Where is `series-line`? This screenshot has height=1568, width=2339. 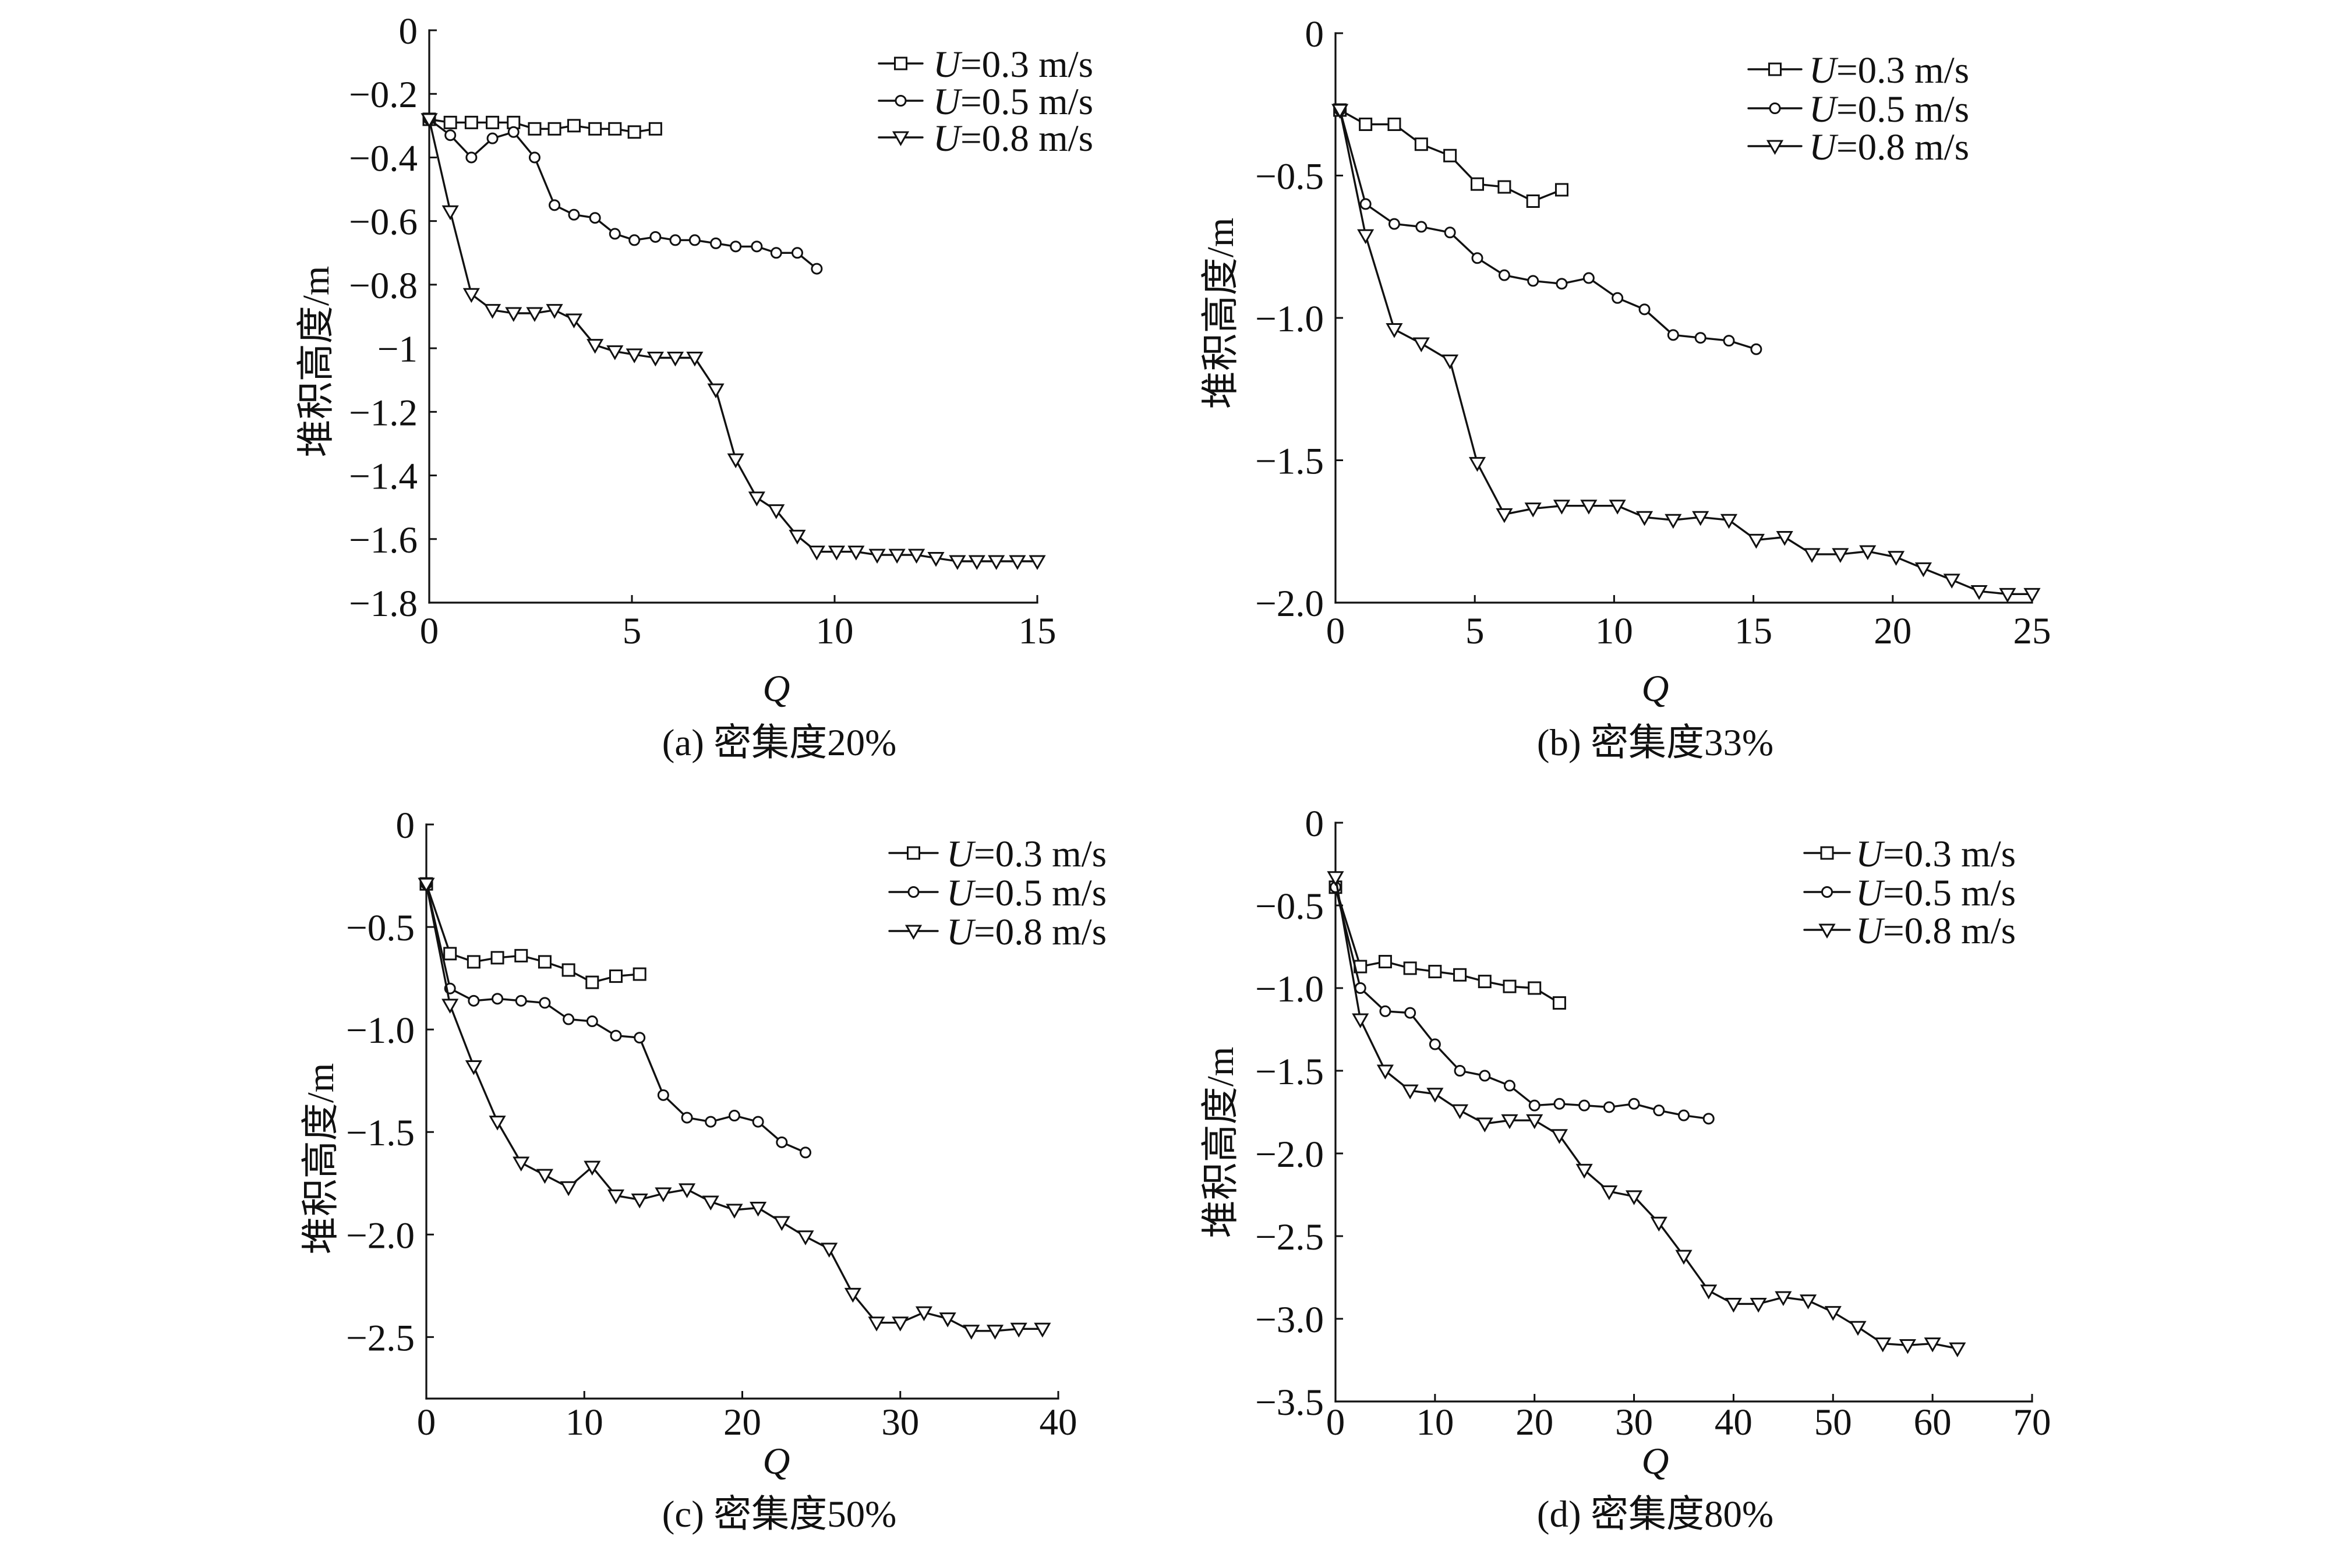 series-line is located at coordinates (1522, 1003).